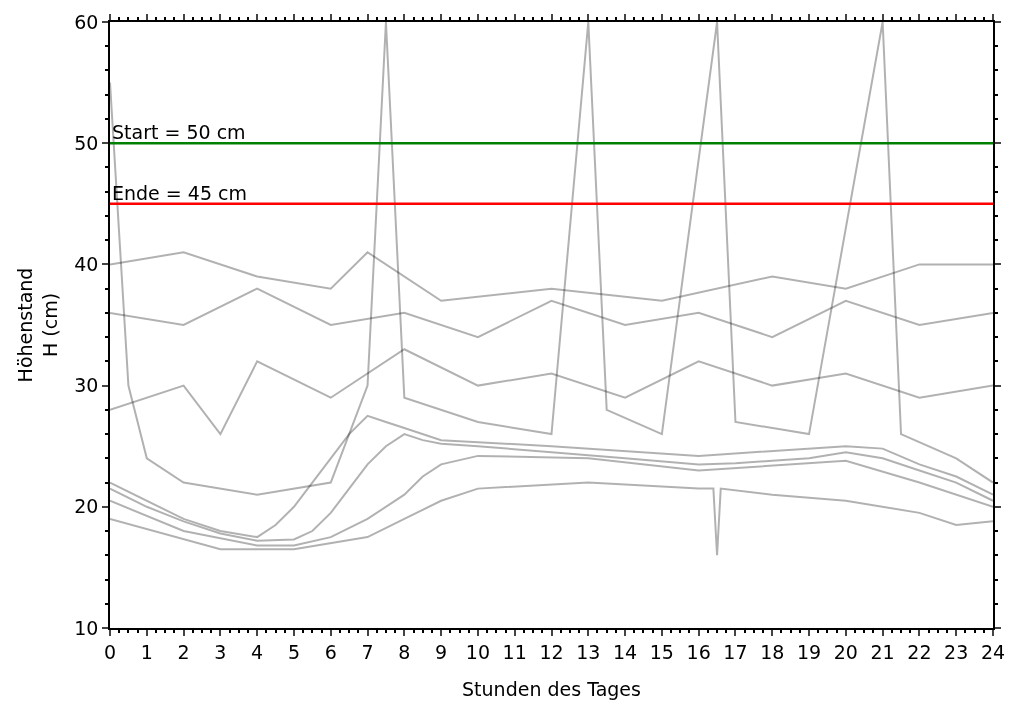 This screenshot has width=1011, height=703. I want to click on x-tick-label: 16, so click(698, 651).